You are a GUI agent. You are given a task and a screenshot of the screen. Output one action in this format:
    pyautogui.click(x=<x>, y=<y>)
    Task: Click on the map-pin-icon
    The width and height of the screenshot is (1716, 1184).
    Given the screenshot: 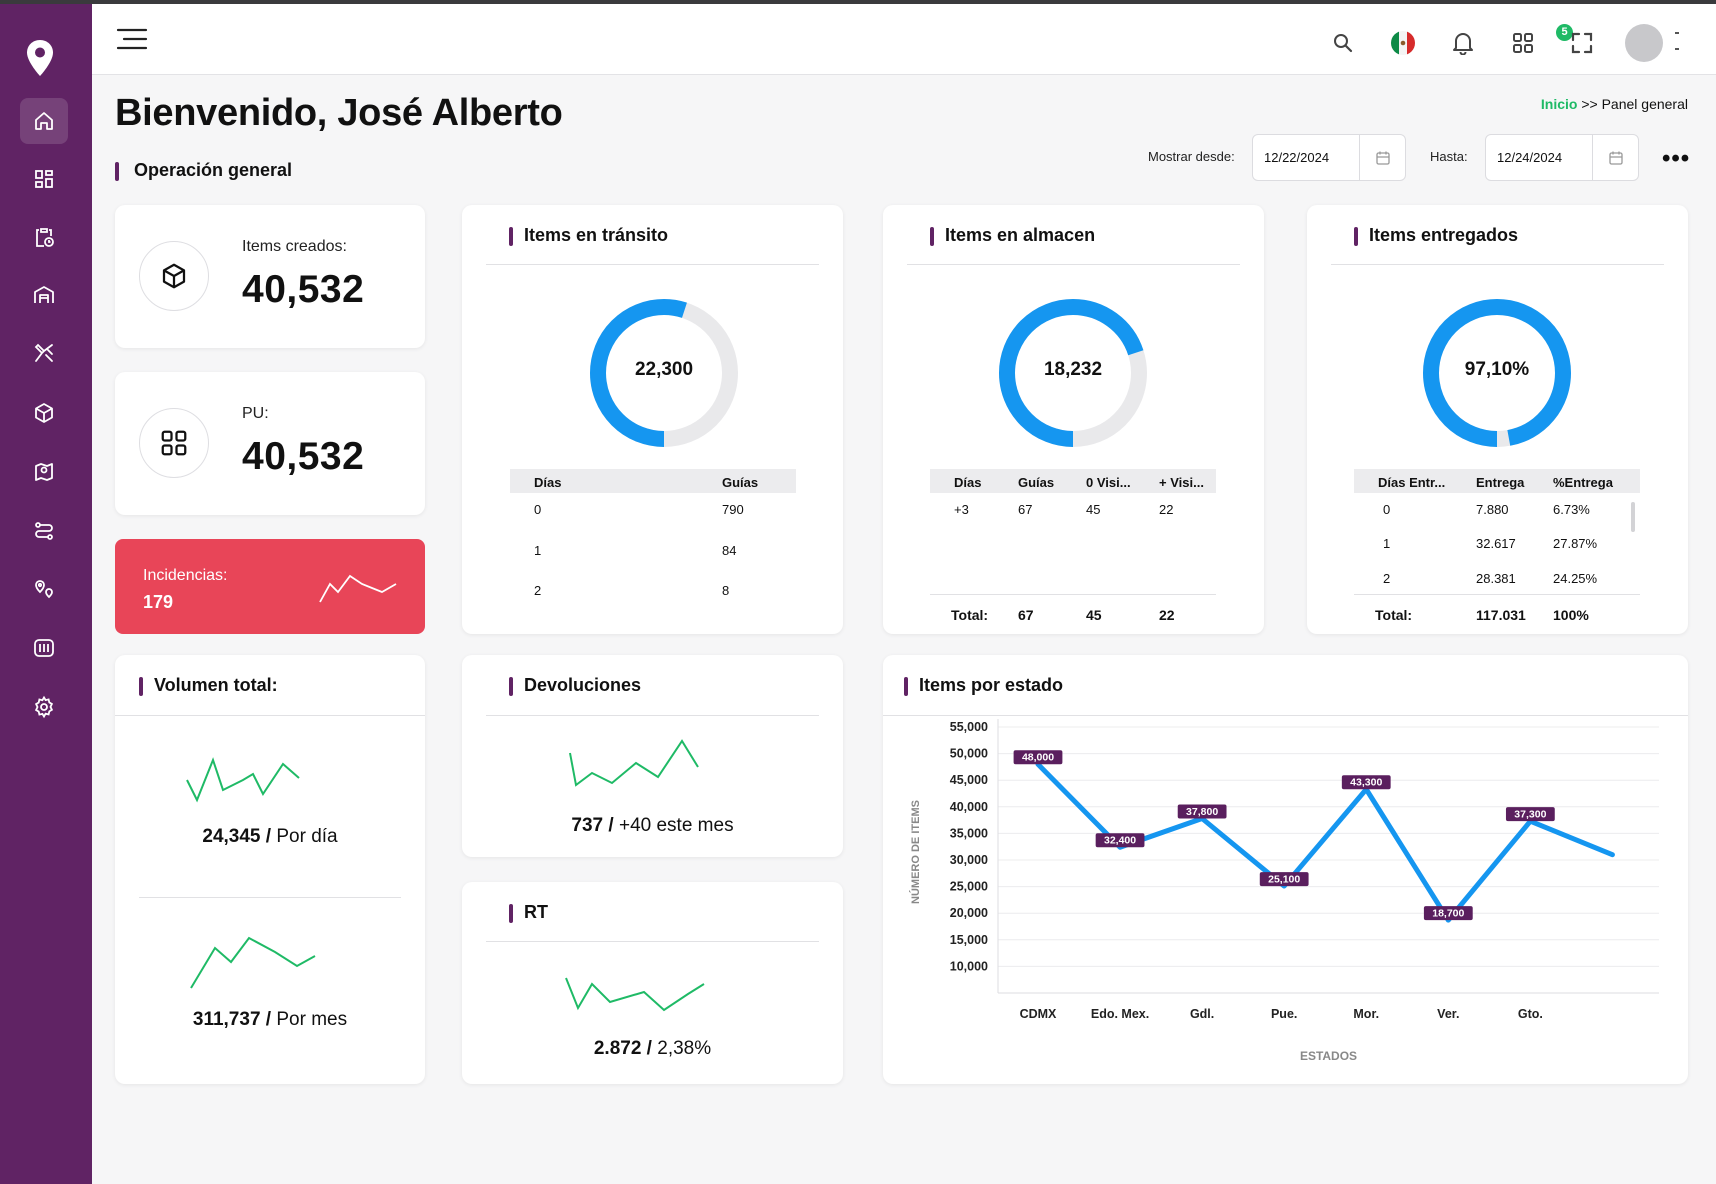 What is the action you would take?
    pyautogui.click(x=44, y=472)
    